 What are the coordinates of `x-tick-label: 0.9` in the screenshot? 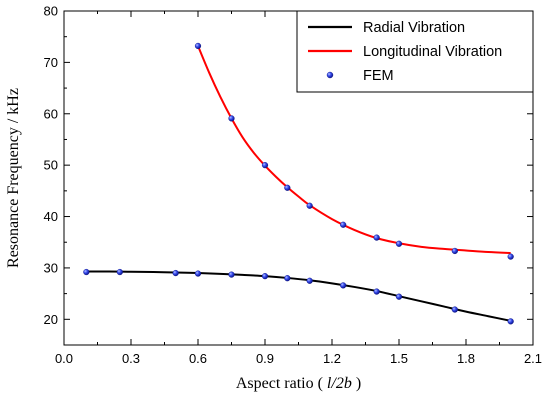 It's located at (265, 358).